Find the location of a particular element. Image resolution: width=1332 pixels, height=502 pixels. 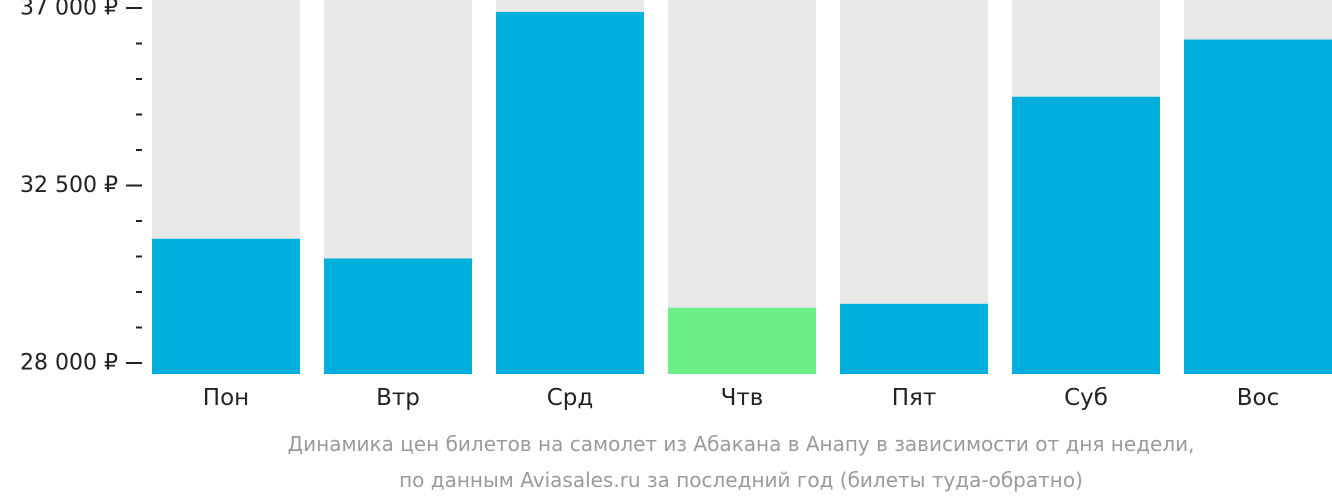

bar-Срд is located at coordinates (570, 192).